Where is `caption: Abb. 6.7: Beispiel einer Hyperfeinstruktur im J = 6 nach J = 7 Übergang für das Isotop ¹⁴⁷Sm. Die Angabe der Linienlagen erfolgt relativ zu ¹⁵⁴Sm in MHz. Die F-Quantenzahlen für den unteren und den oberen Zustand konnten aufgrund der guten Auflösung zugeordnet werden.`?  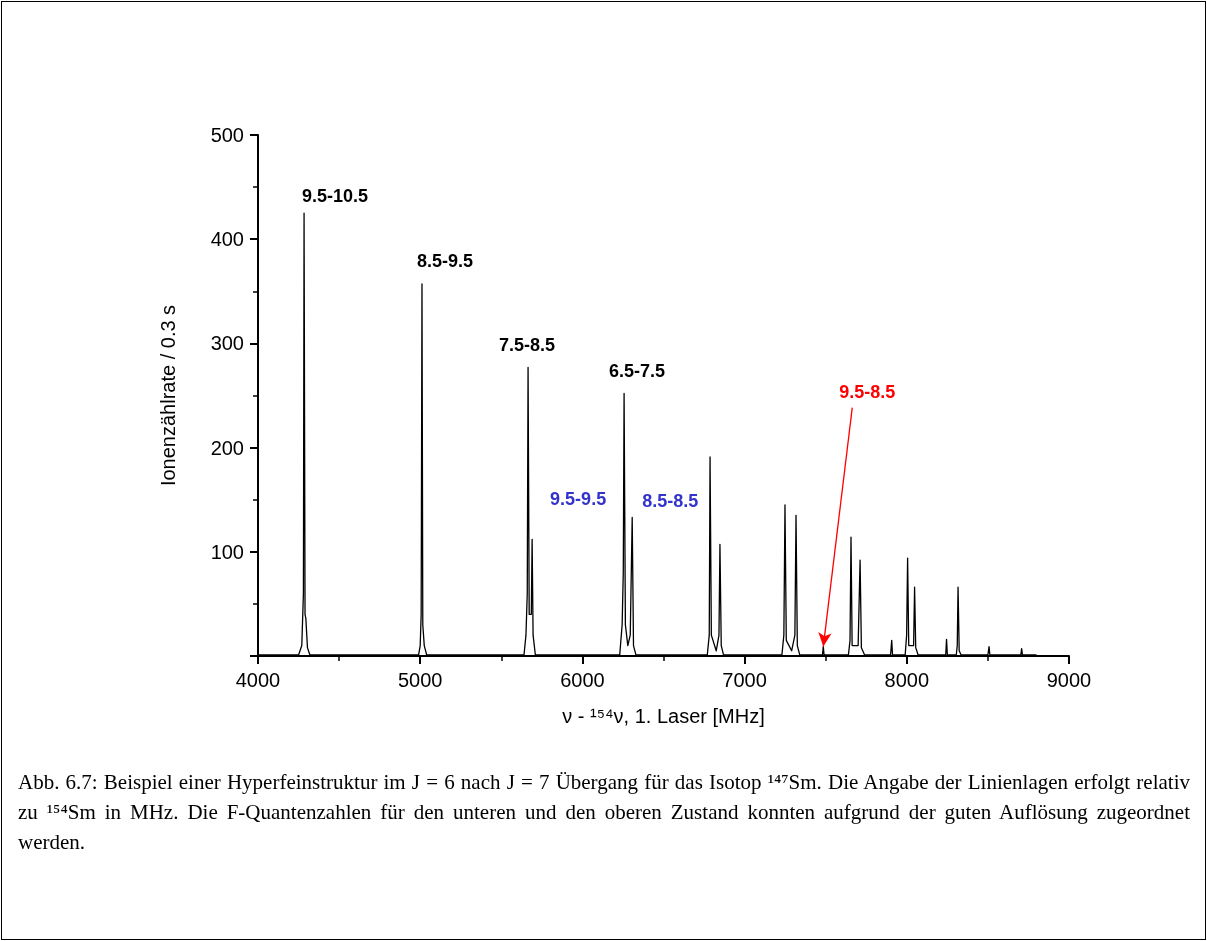 caption: Abb. 6.7: Beispiel einer Hyperfeinstruktur im J = 6 nach J = 7 Übergang für das Isotop ¹⁴⁷Sm. Die Angabe der Linienlagen erfolgt relativ zu ¹⁵⁴Sm in MHz. Die F-Quantenzahlen für den unteren und den oberen Zustand konnten aufgrund der guten Auflösung zugeordnet werden. is located at coordinates (604, 812).